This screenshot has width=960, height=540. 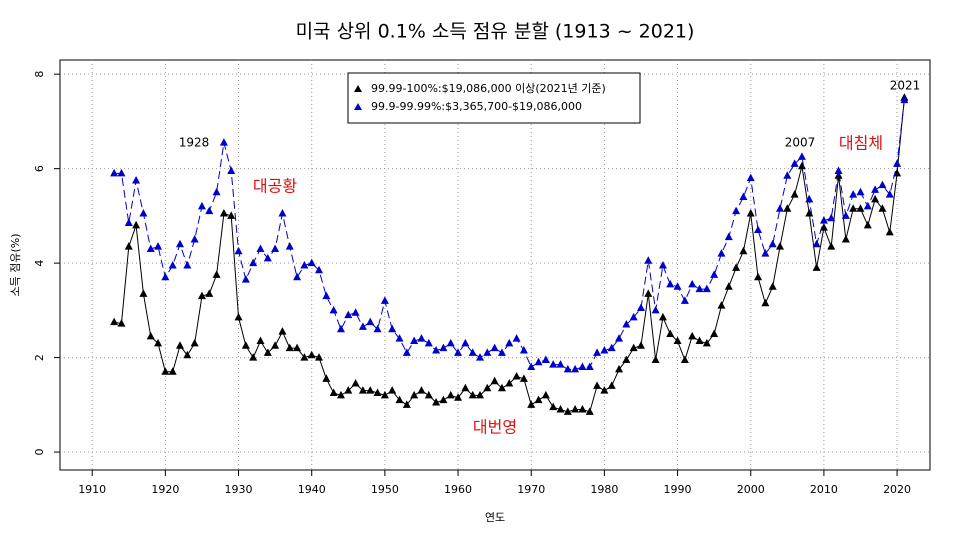 What do you see at coordinates (905, 86) in the screenshot?
I see `annotation: 2021` at bounding box center [905, 86].